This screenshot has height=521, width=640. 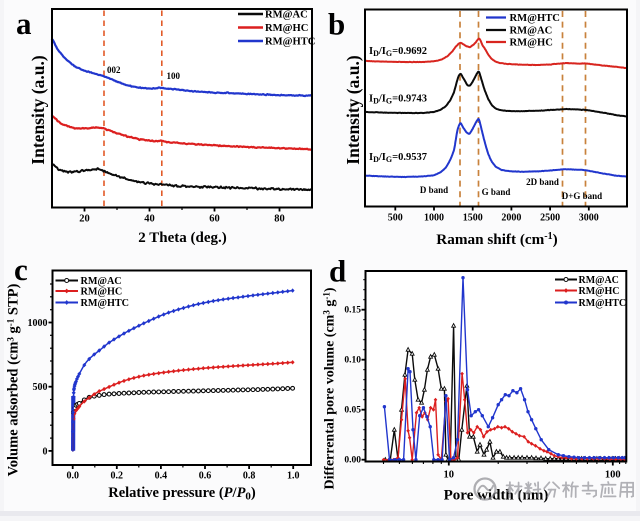 What do you see at coordinates (542, 182) in the screenshot?
I see `svg-text: 2D band` at bounding box center [542, 182].